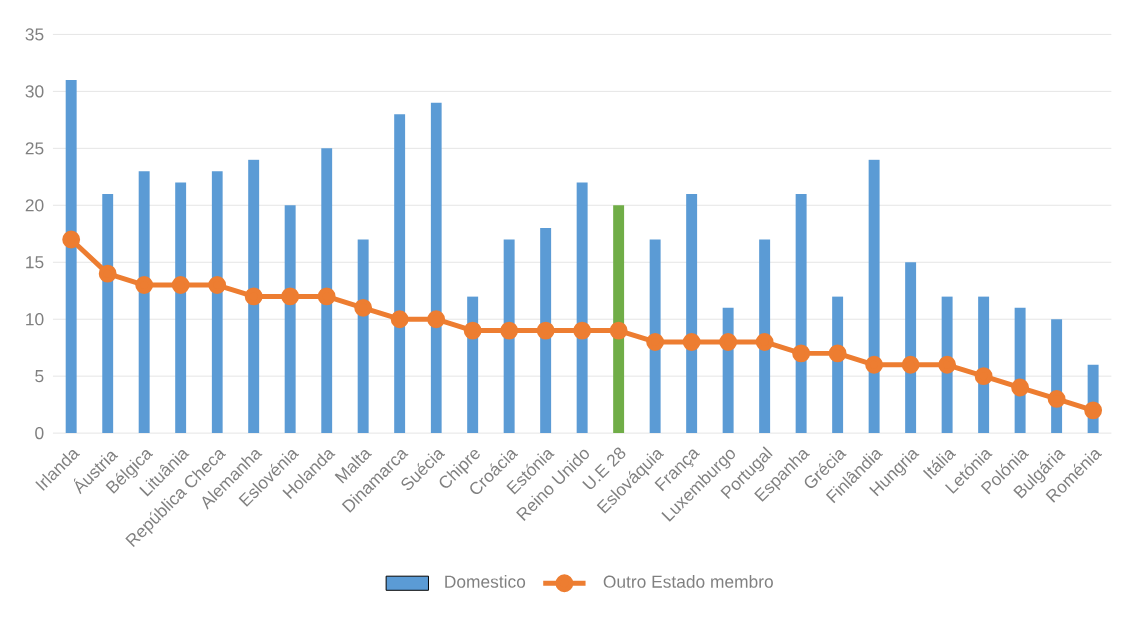 Image resolution: width=1129 pixels, height=618 pixels. Describe the element at coordinates (688, 581) in the screenshot. I see `legend-label: Outro Estado membro` at that location.